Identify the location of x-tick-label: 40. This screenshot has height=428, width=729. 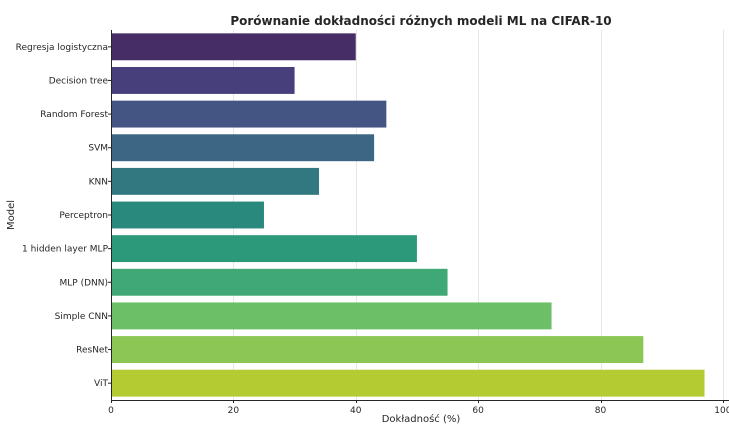
(356, 411).